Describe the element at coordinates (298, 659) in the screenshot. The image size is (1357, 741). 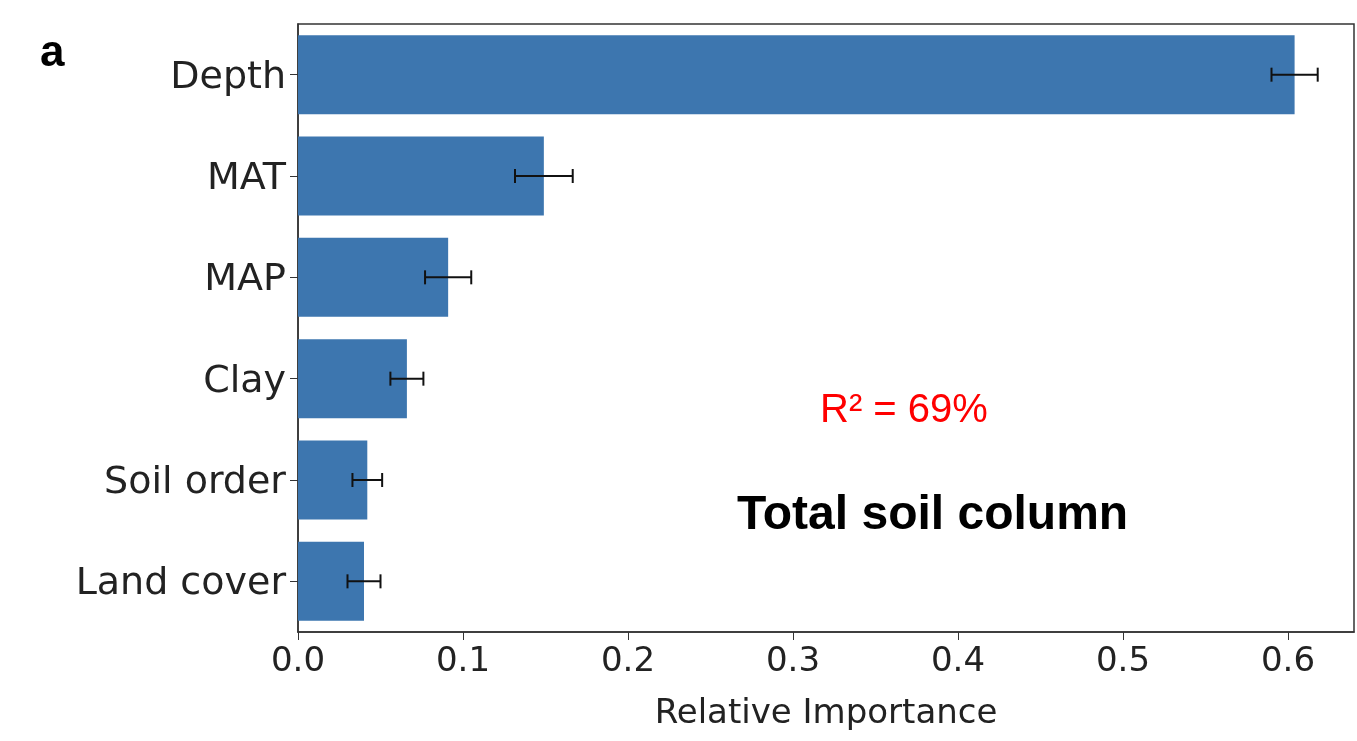
I see `x-tick-label: 0.0` at that location.